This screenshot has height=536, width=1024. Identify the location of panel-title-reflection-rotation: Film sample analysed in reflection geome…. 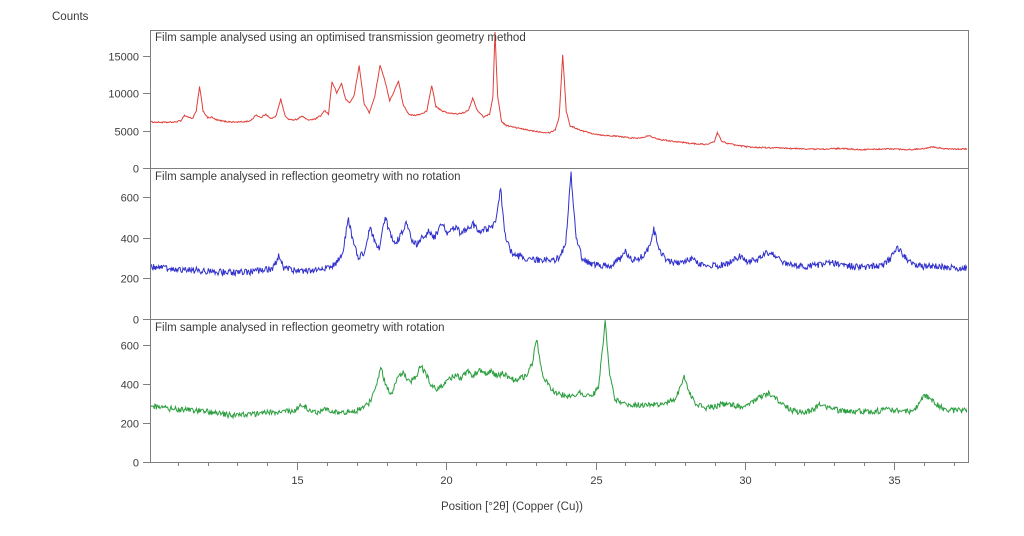
(300, 328).